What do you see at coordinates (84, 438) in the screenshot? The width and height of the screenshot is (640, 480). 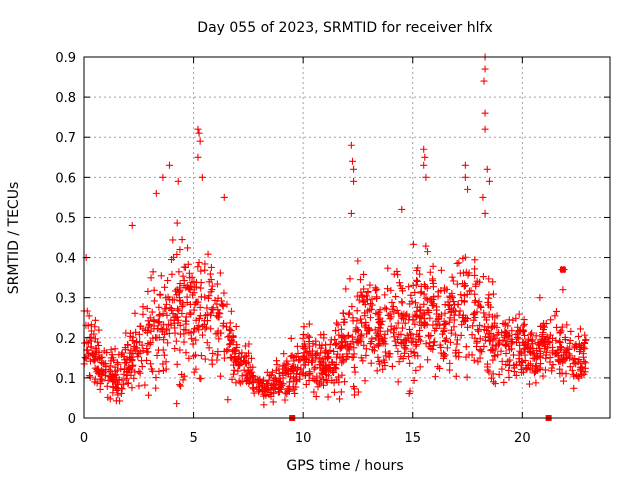 I see `x-tick-label: 0` at bounding box center [84, 438].